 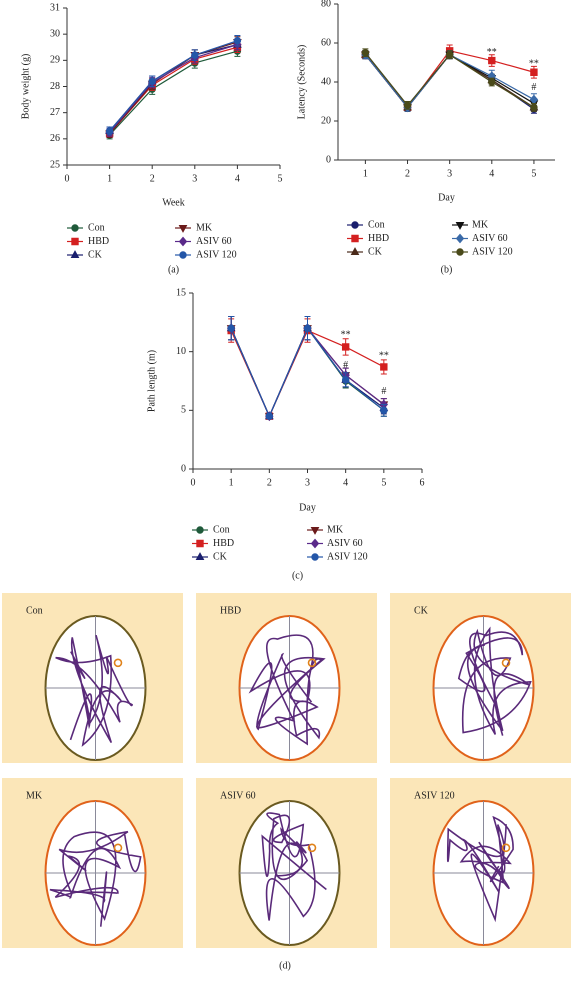 What do you see at coordinates (55, 138) in the screenshot?
I see `y-tick-label: 26` at bounding box center [55, 138].